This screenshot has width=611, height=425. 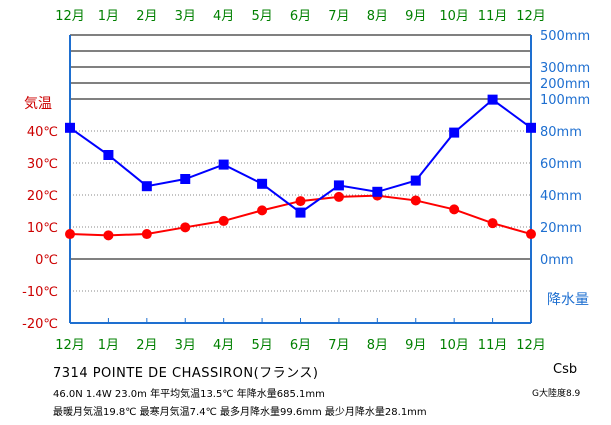 What do you see at coordinates (415, 16) in the screenshot?
I see `month-label-top: 9月` at bounding box center [415, 16].